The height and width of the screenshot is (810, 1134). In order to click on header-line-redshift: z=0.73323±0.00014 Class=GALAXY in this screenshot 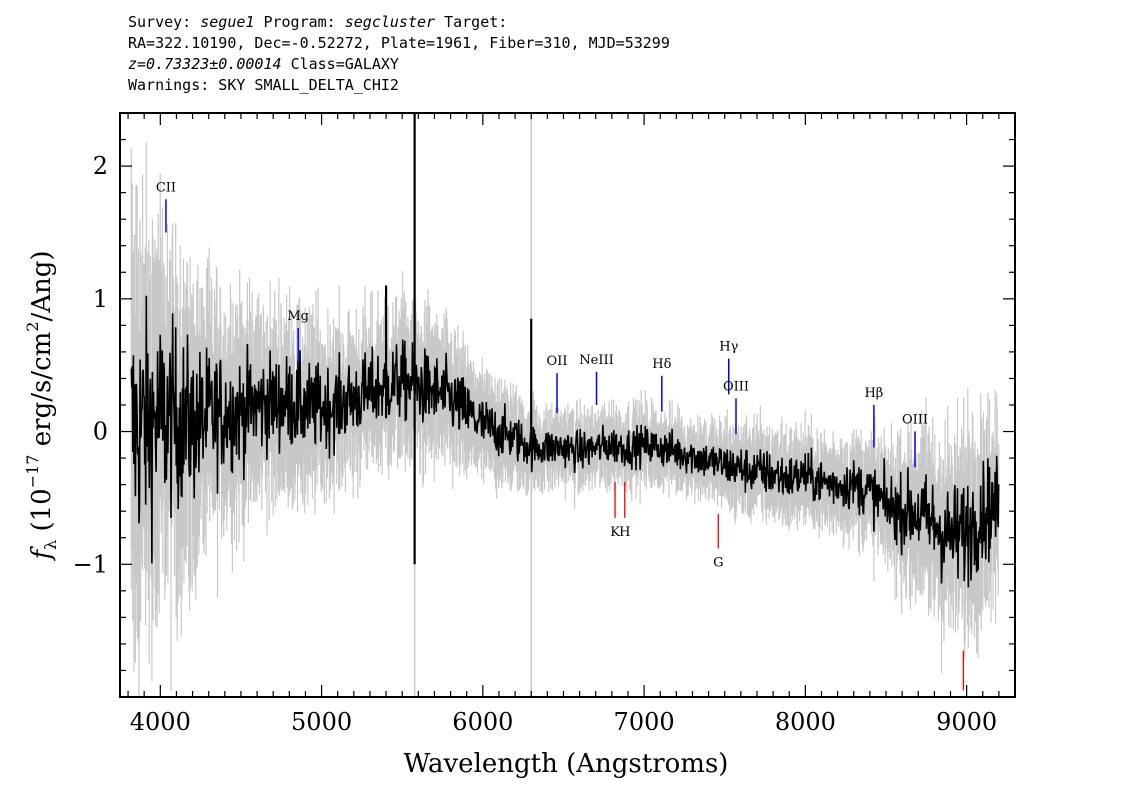, I will do `click(399, 64)`.